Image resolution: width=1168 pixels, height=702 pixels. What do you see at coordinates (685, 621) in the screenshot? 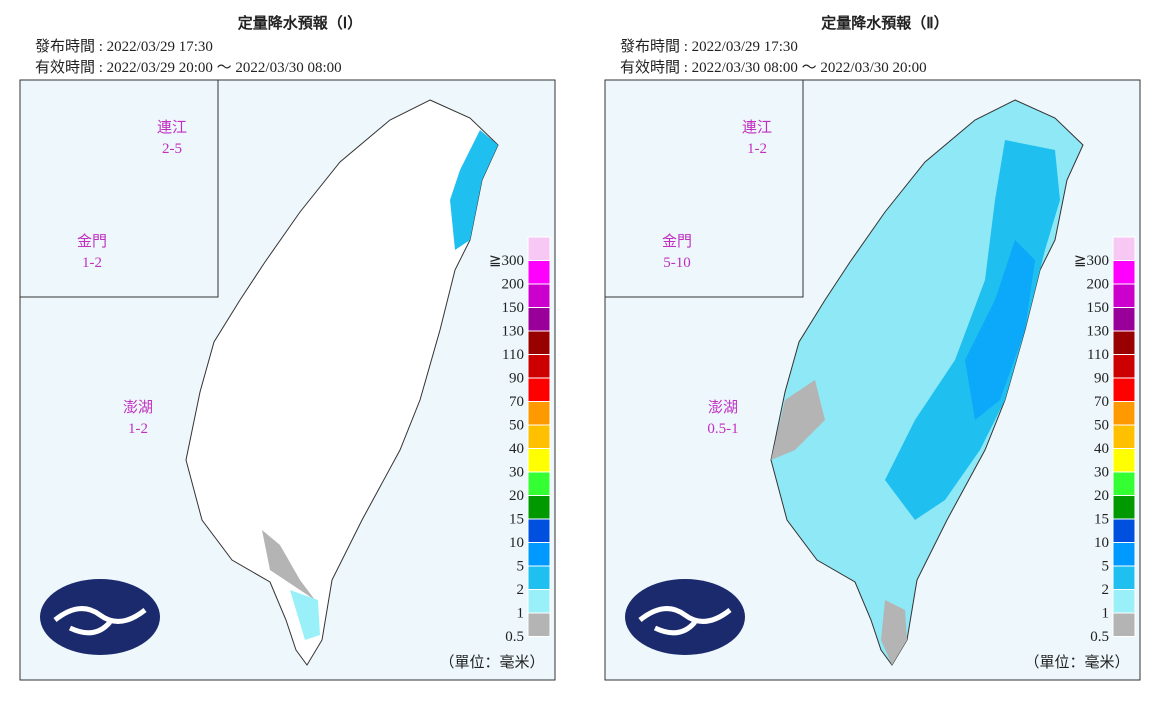
I see `logo-swirl` at bounding box center [685, 621].